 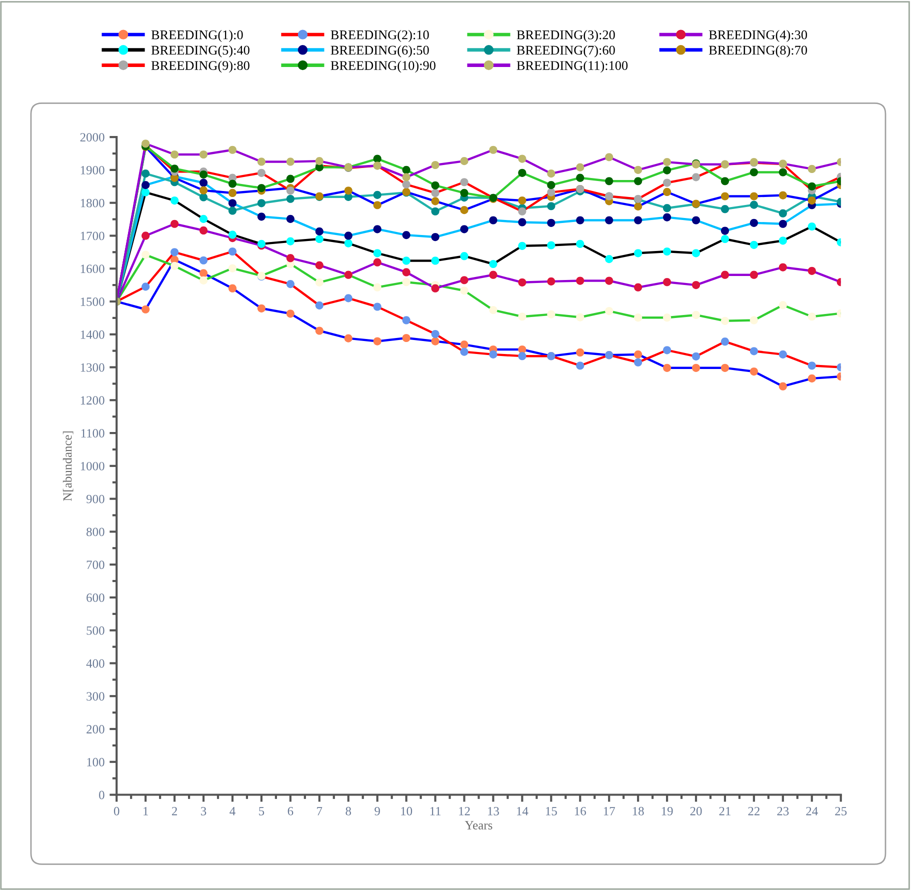 I want to click on y-tick-label: 1400, so click(x=92, y=334).